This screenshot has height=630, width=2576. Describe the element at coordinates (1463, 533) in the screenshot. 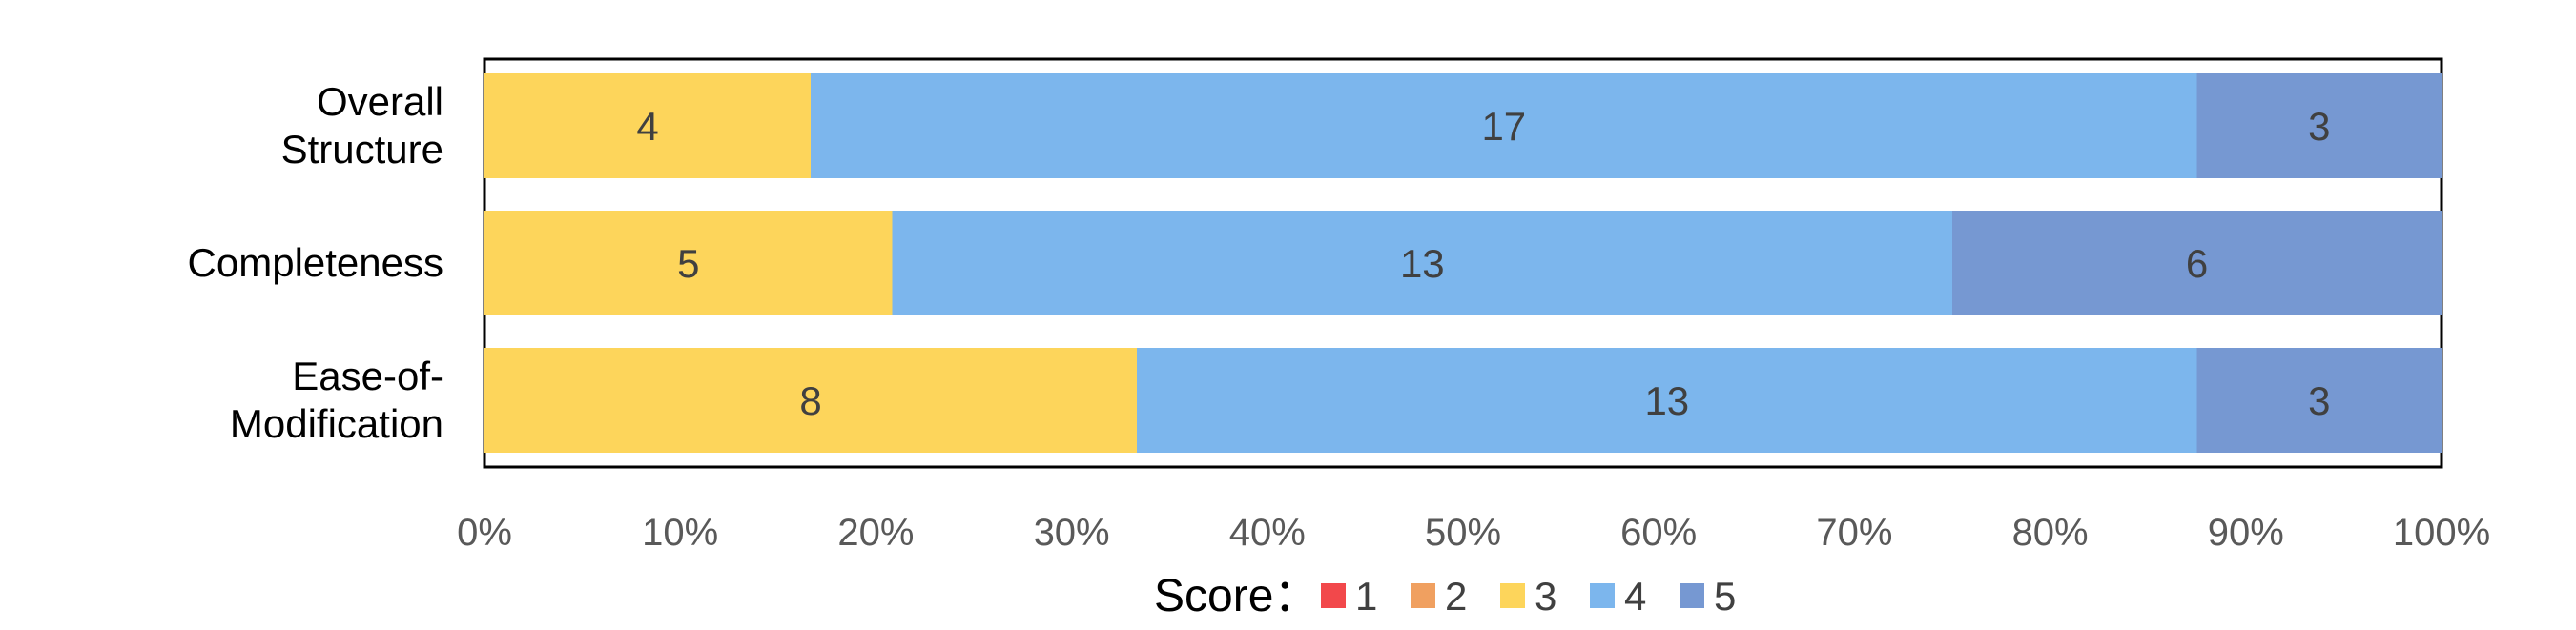

I see `x-tick-label: 50%` at that location.